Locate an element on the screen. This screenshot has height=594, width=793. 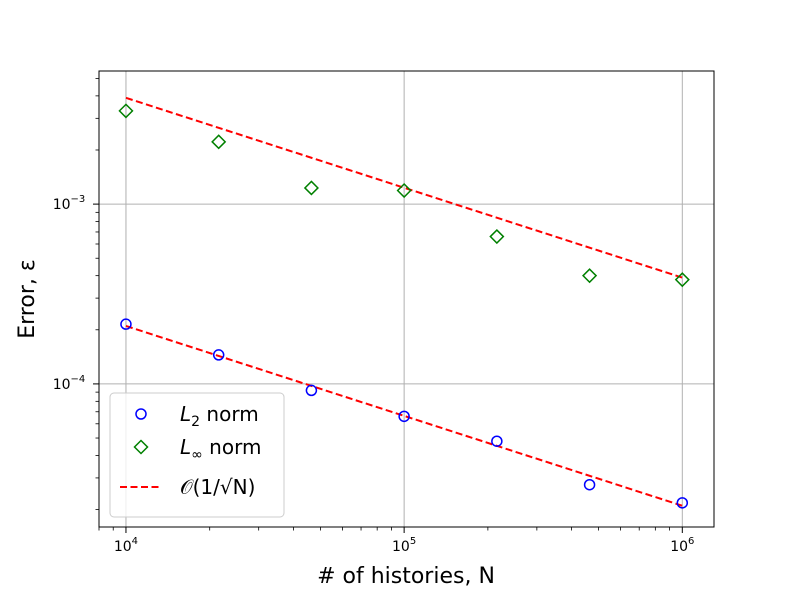
x-tick-label: 10⁵ is located at coordinates (404, 545).